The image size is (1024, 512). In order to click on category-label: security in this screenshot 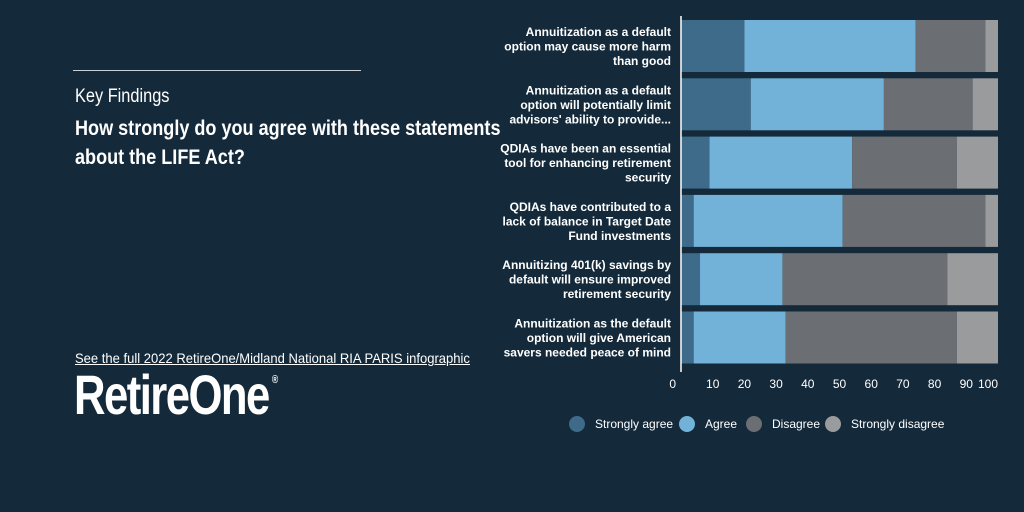, I will do `click(648, 178)`.